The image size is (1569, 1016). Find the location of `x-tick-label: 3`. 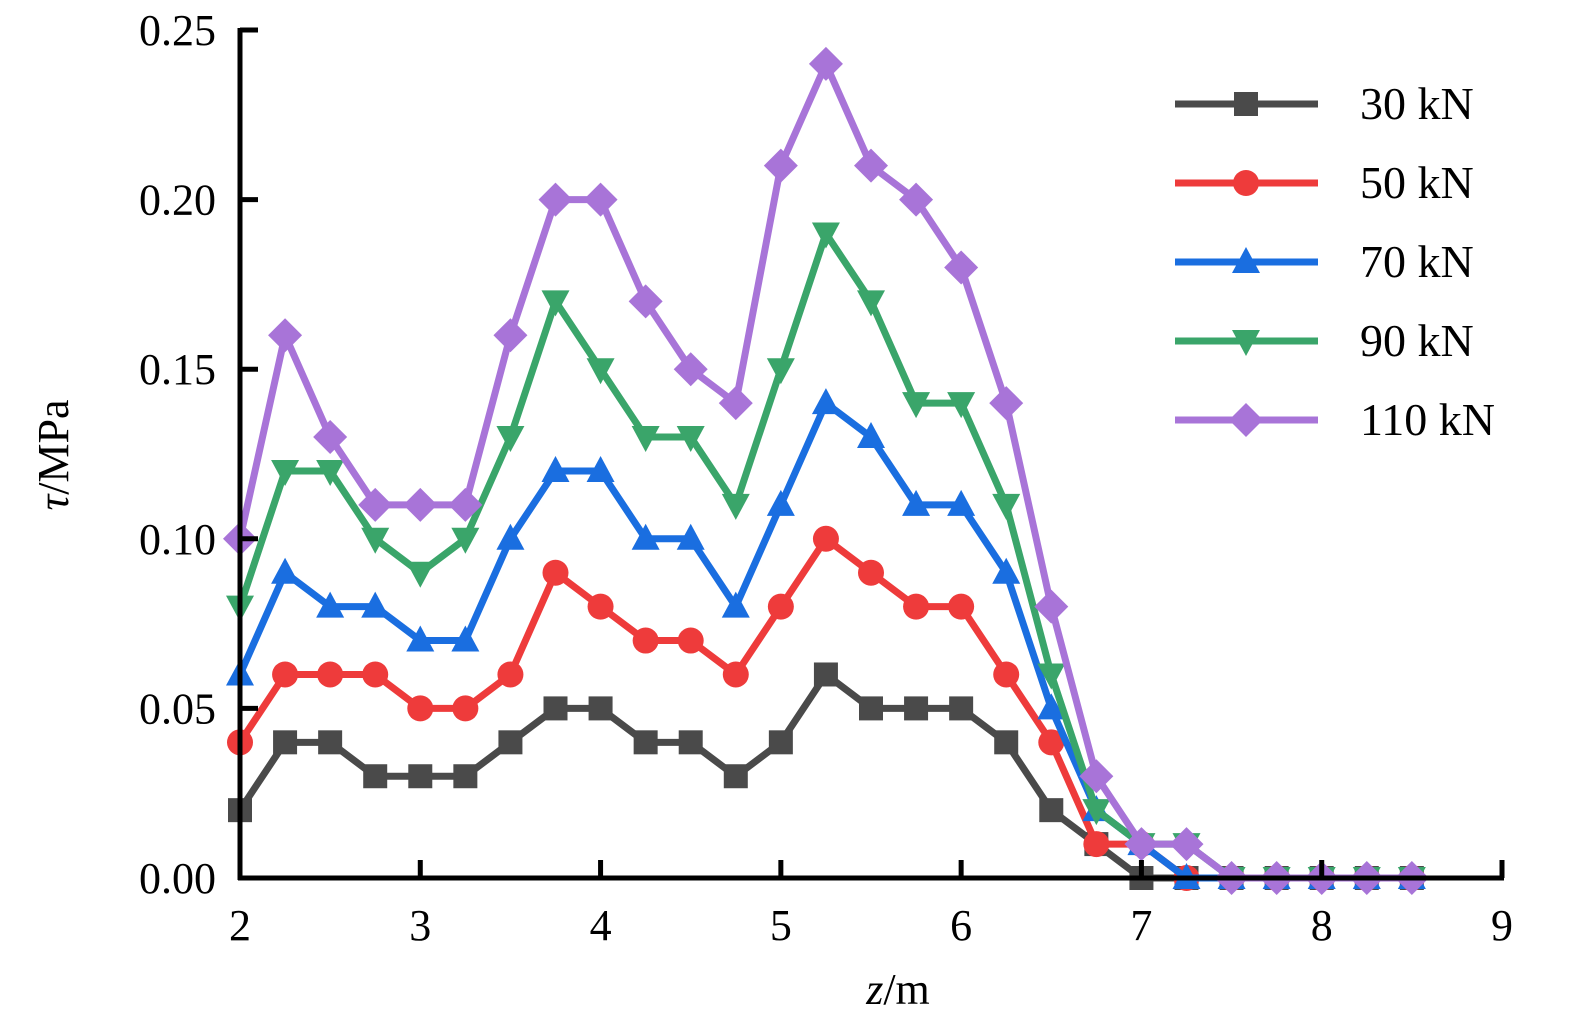

x-tick-label: 3 is located at coordinates (420, 925).